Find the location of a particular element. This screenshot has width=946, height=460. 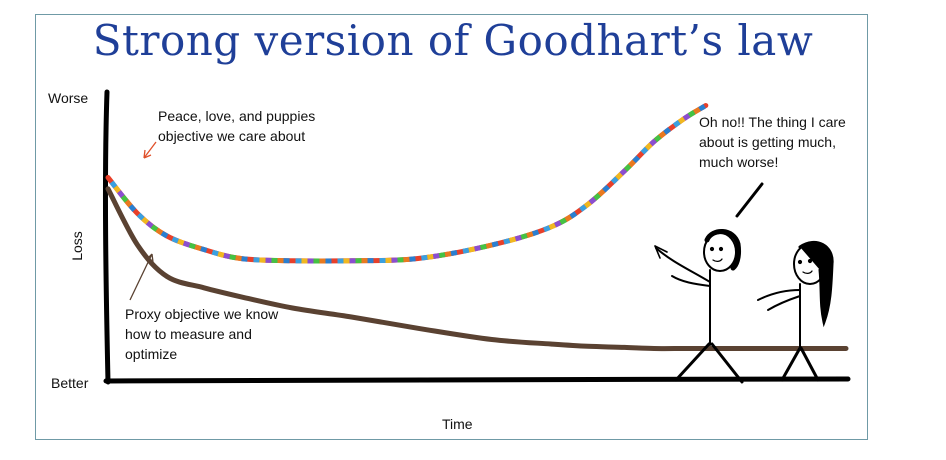

proxy-objective-arrow is located at coordinates (141, 277).